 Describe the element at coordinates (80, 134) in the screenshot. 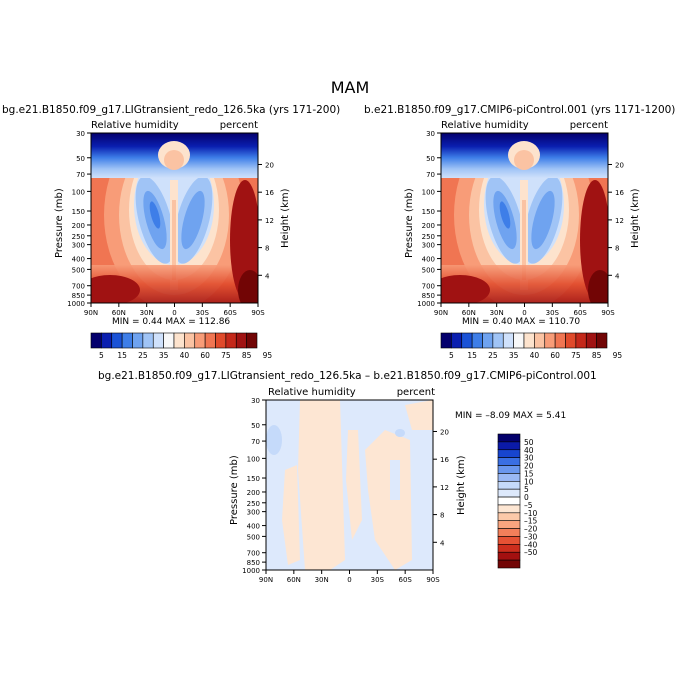

I see `panel1-ytick-label: 30` at that location.